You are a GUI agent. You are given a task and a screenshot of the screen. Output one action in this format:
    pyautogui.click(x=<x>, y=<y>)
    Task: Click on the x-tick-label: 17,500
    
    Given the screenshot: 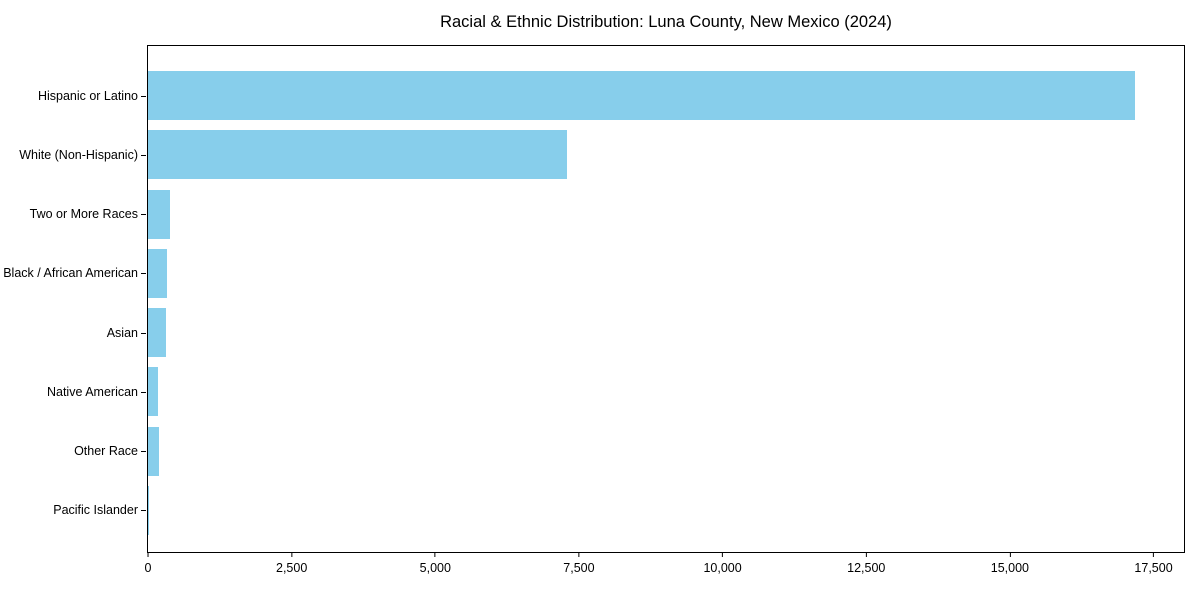 What is the action you would take?
    pyautogui.click(x=1153, y=568)
    